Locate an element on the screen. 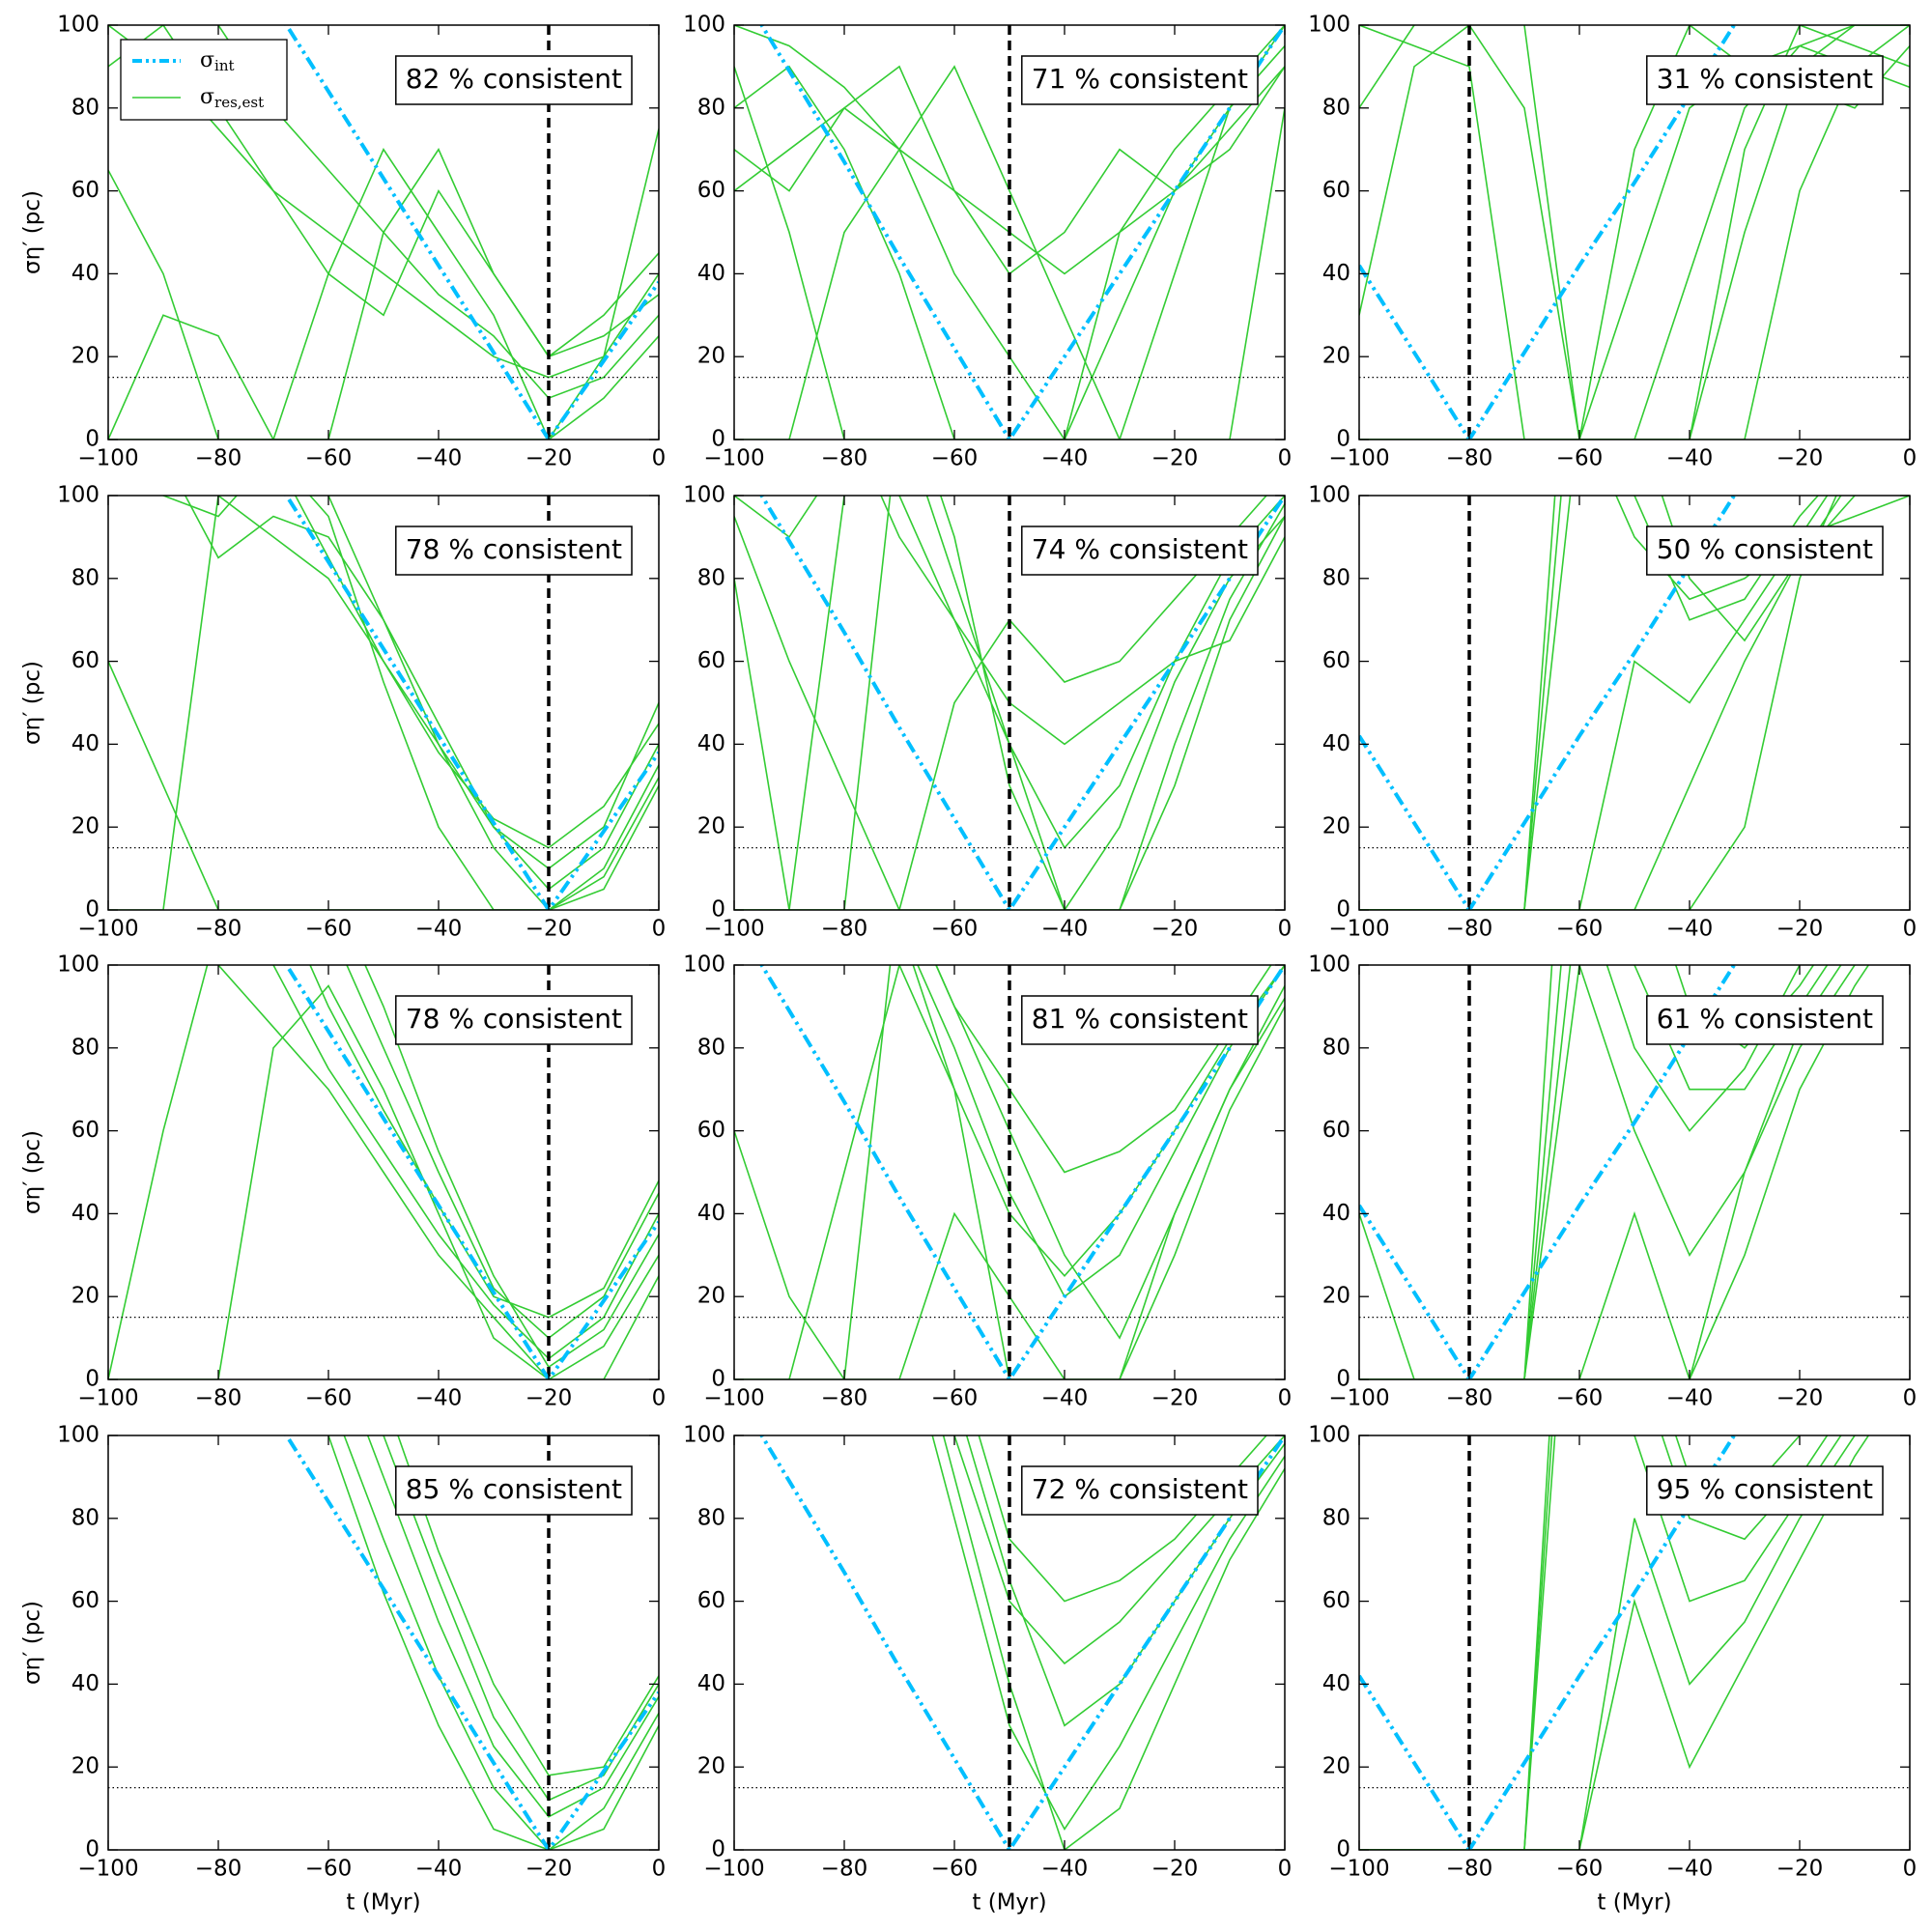  annotation: 72 % consistent is located at coordinates (1140, 1489).